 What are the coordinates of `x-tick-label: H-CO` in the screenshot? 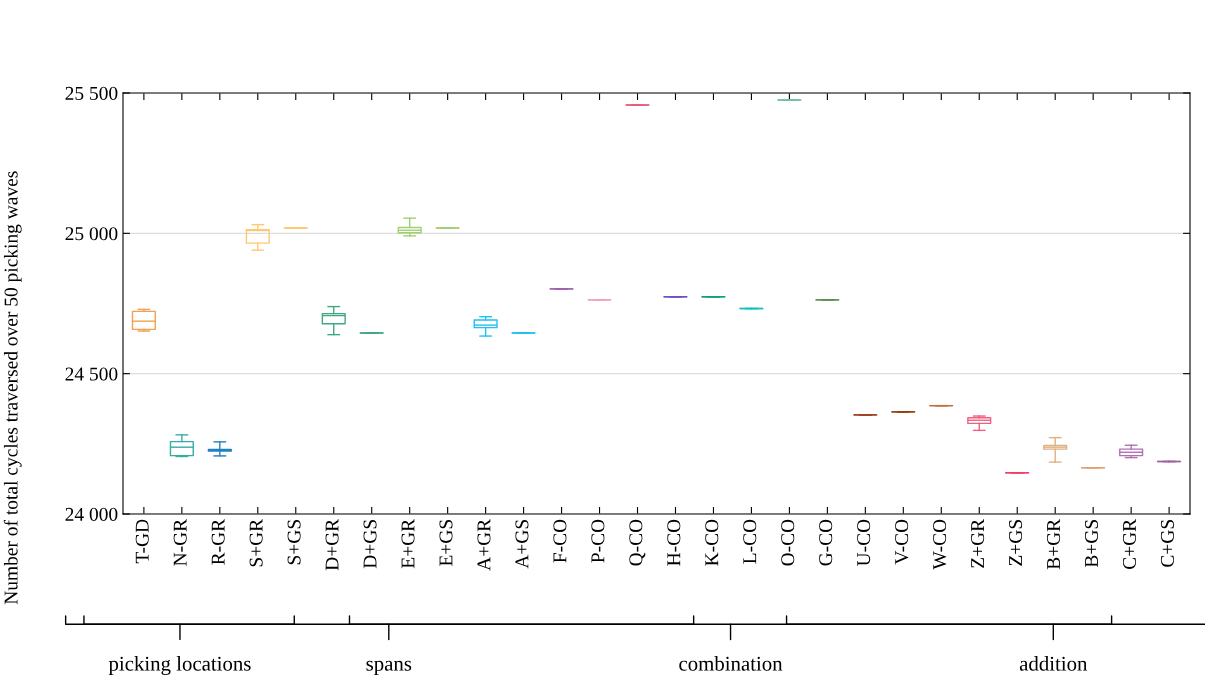 It's located at (674, 542).